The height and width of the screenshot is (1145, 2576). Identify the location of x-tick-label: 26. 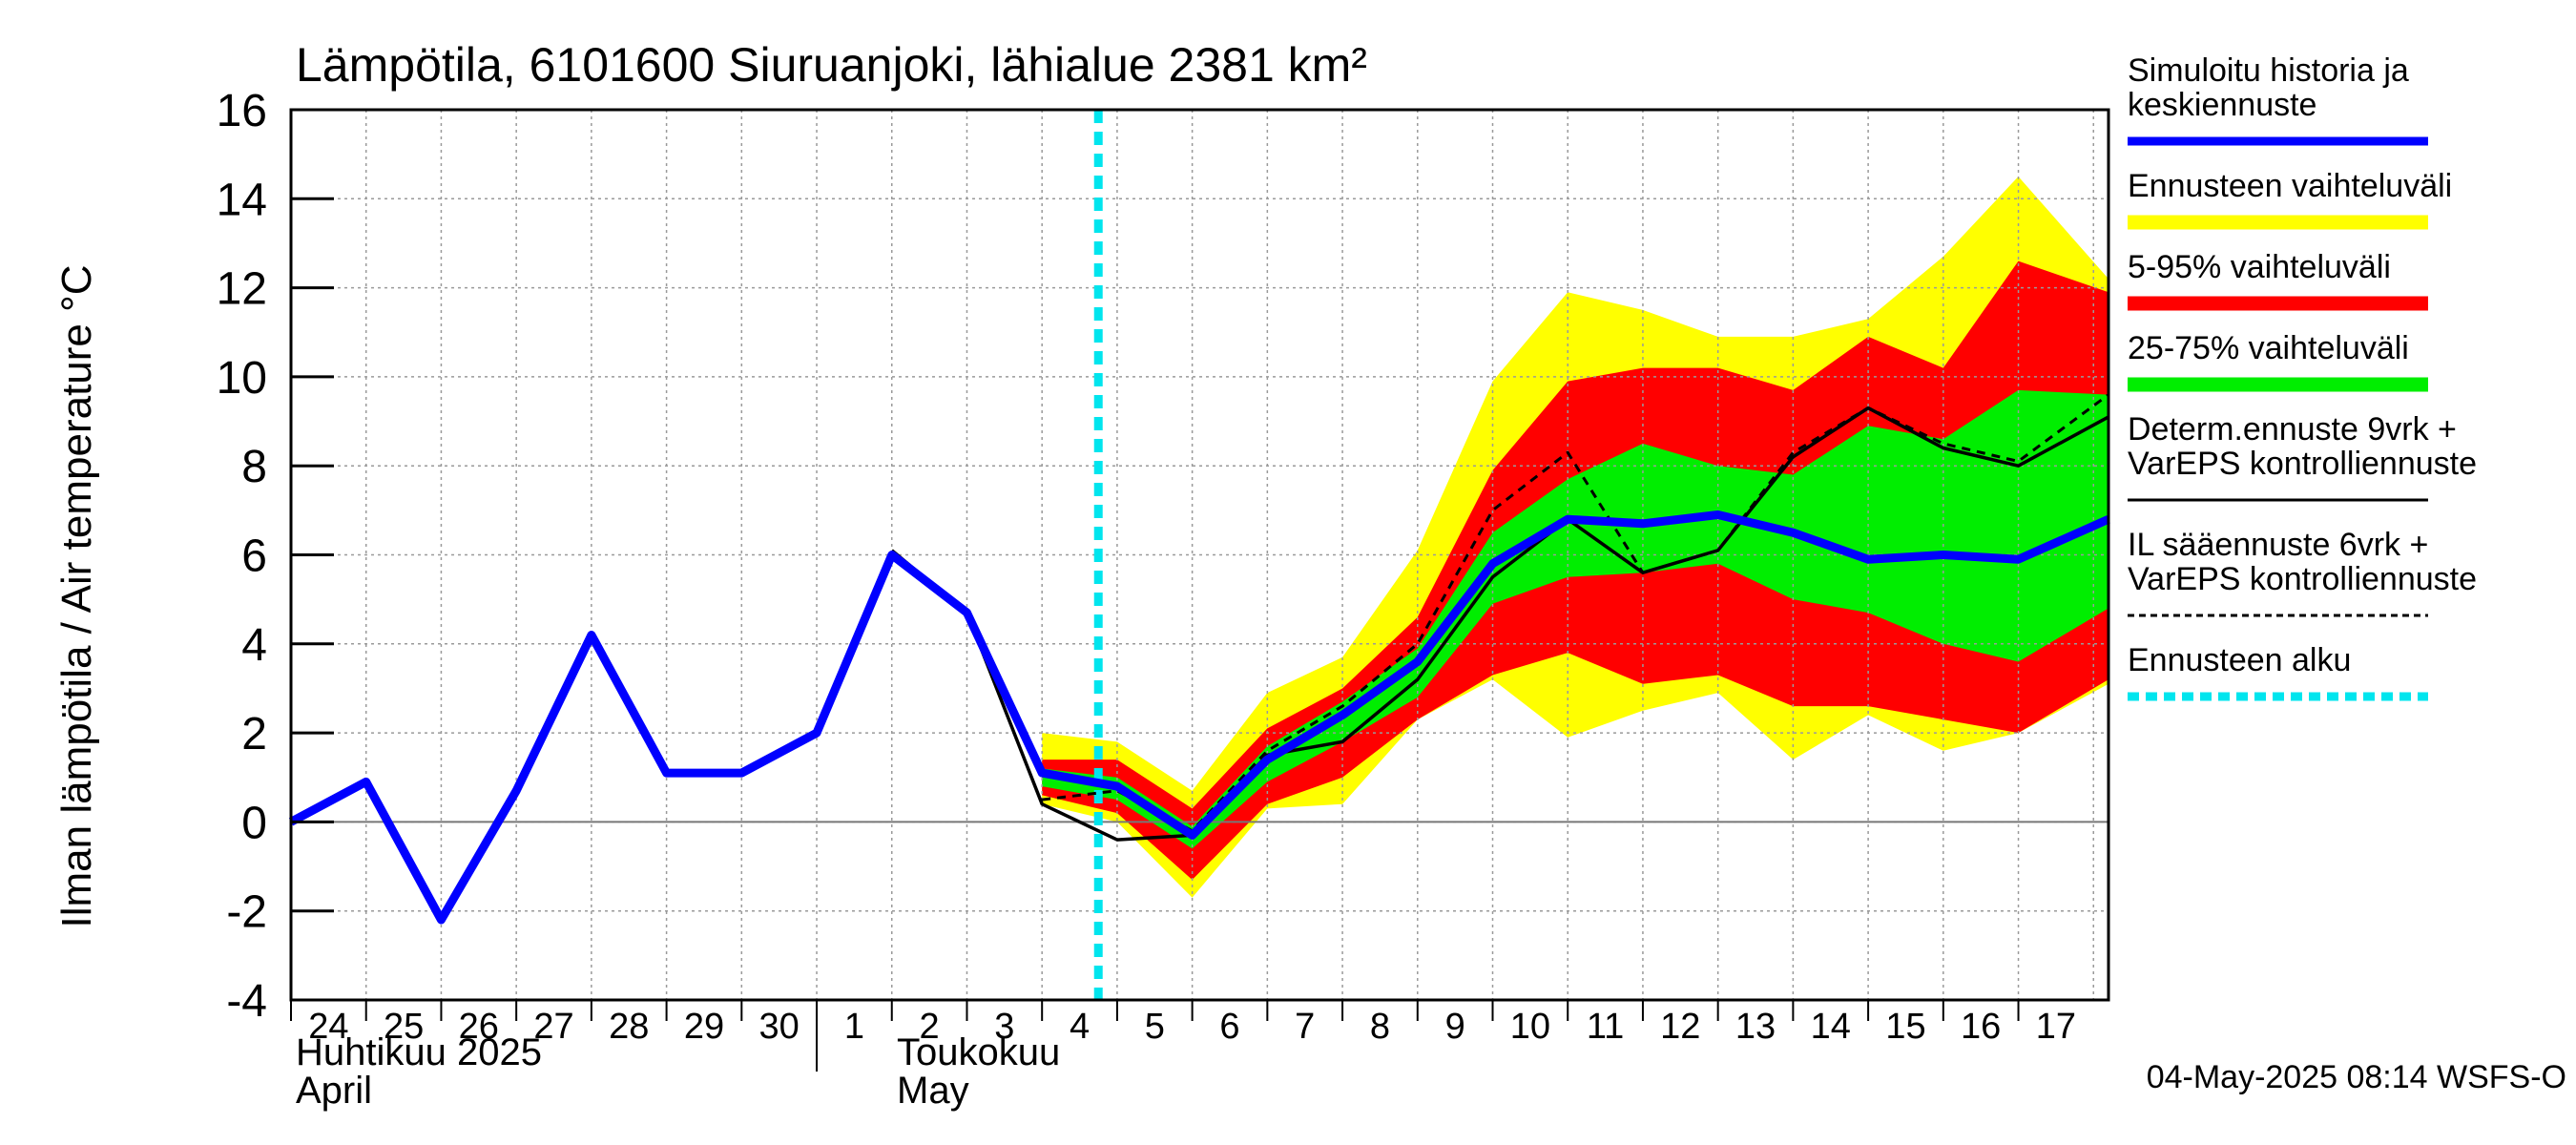
(479, 1027).